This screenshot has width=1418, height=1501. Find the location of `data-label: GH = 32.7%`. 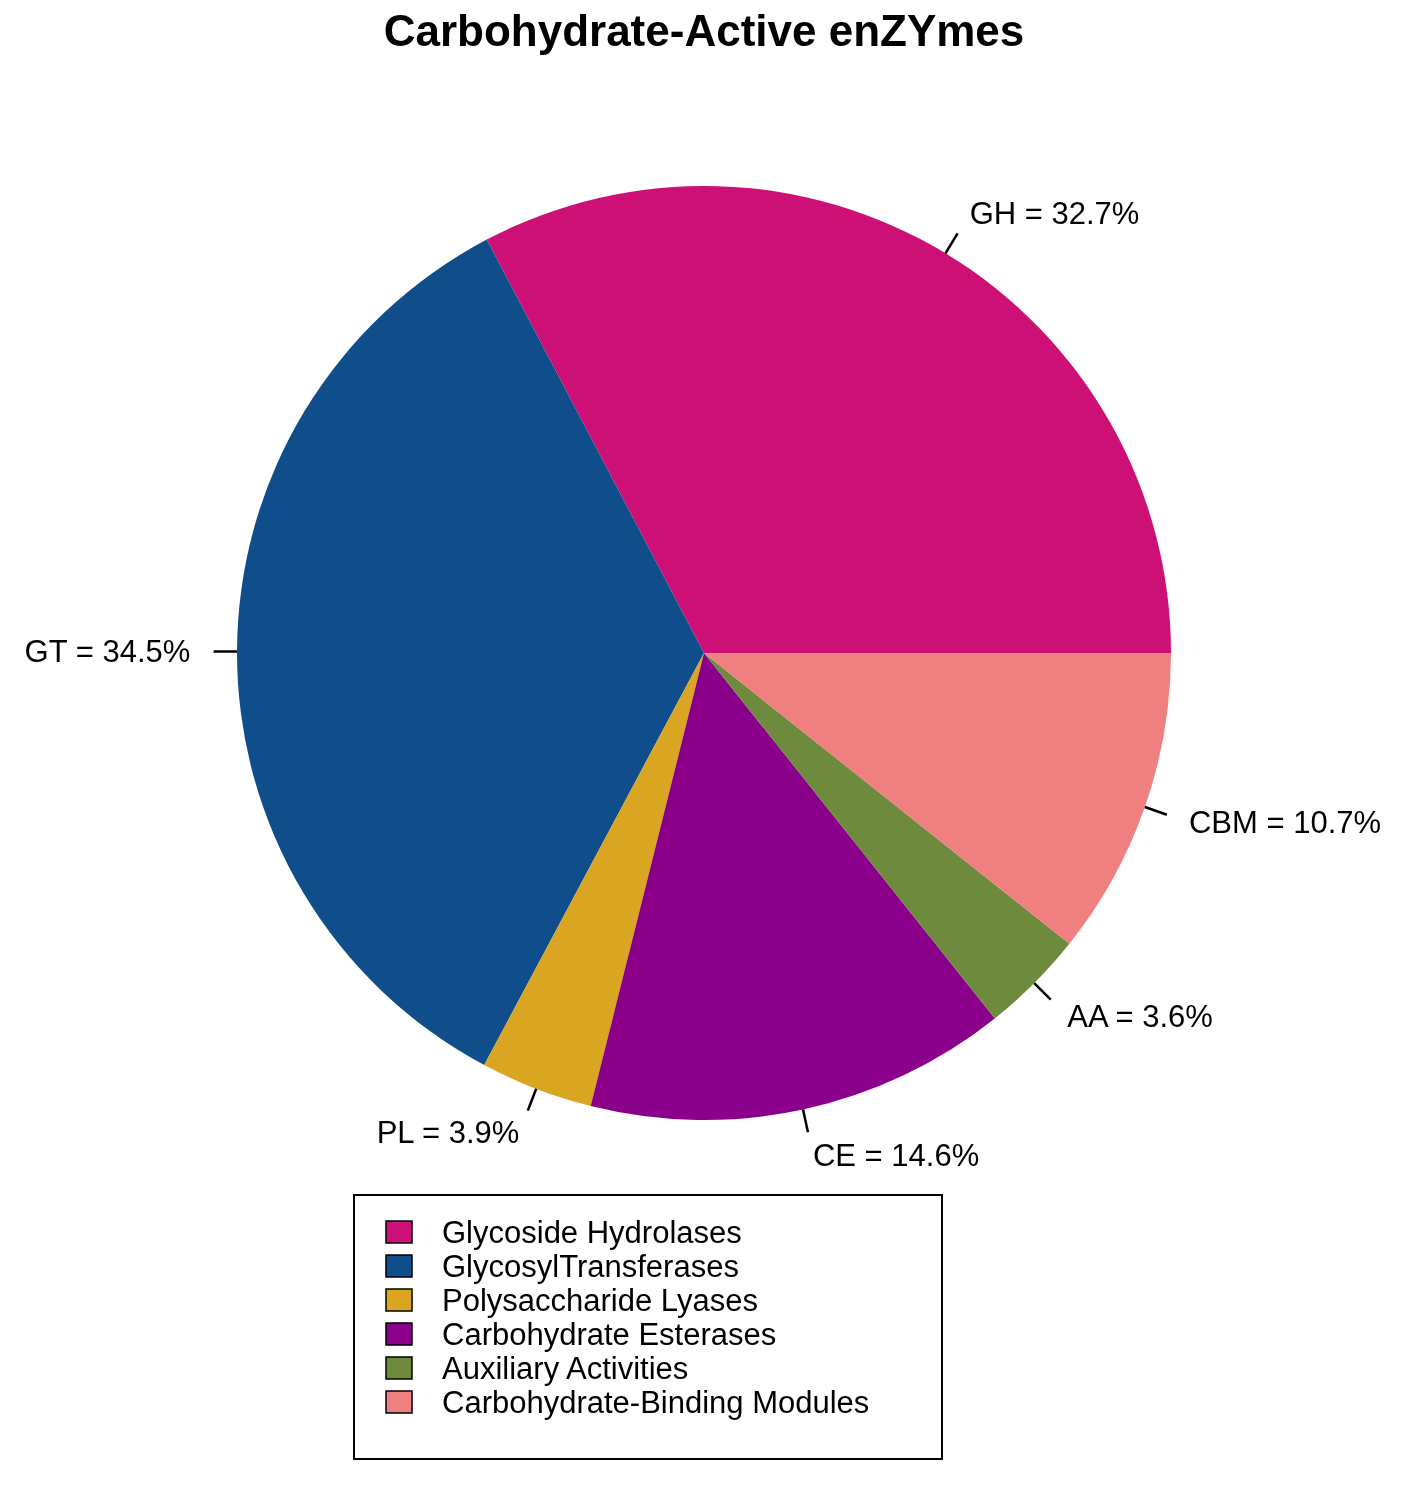

data-label: GH = 32.7% is located at coordinates (1054, 214).